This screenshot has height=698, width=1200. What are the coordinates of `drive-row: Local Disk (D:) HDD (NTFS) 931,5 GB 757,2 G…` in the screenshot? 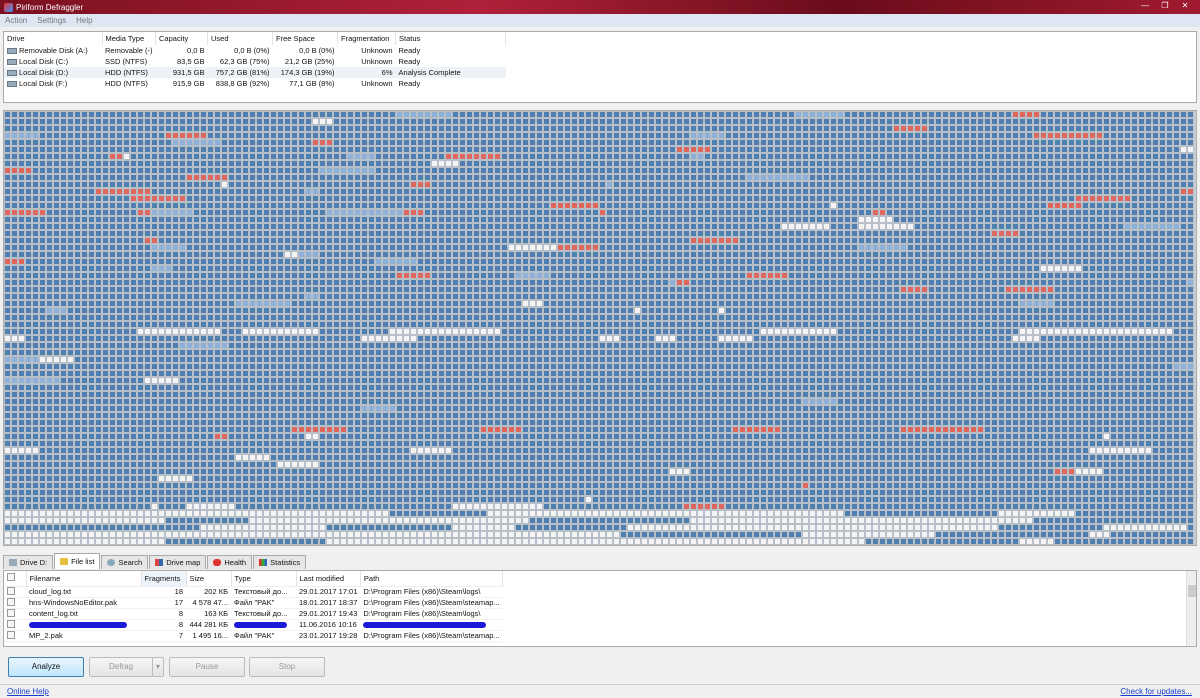 It's located at (255, 72).